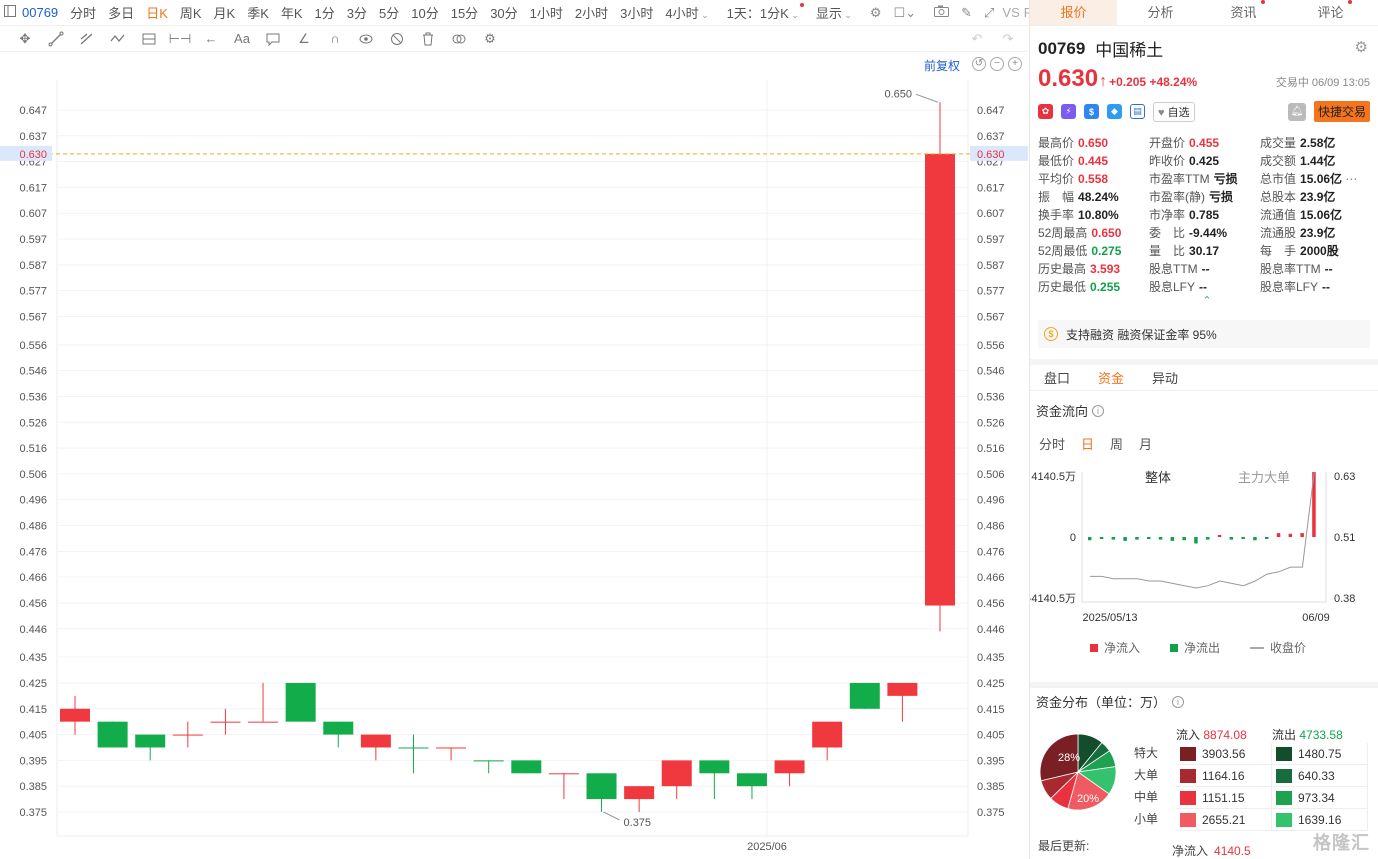 This screenshot has width=1378, height=859. Describe the element at coordinates (1204, 79) in the screenshot. I see `price-row: 0.630 ↑ +0.205 +48.24% 交易中 06/09 13:05` at that location.